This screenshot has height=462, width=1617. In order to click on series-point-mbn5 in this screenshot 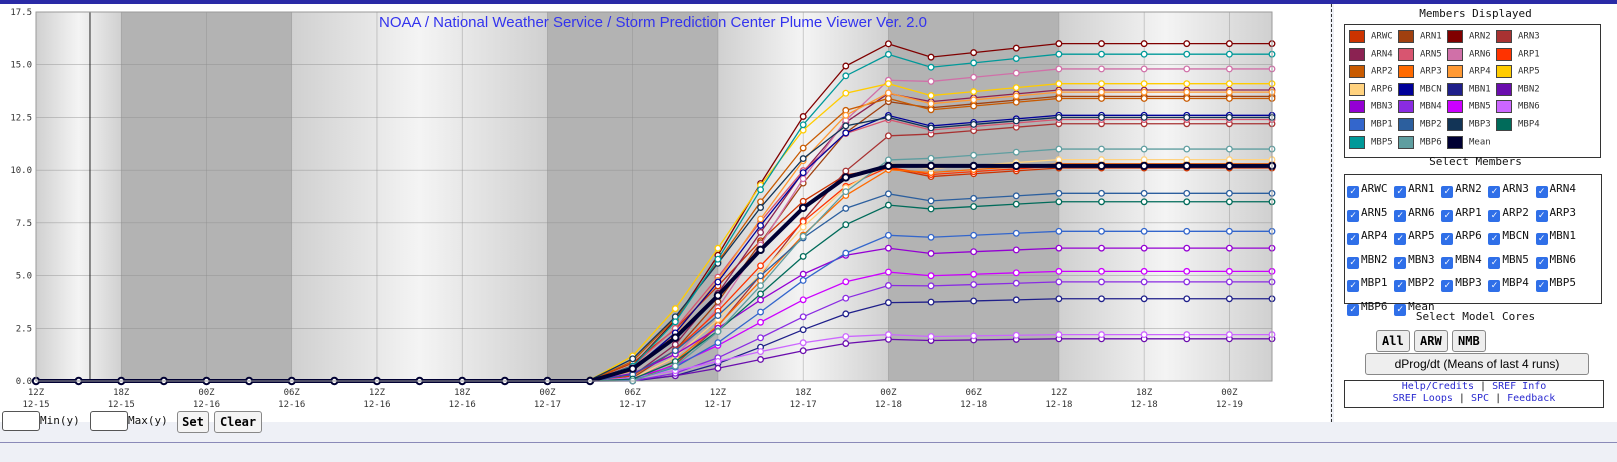, I will do `click(974, 274)`.